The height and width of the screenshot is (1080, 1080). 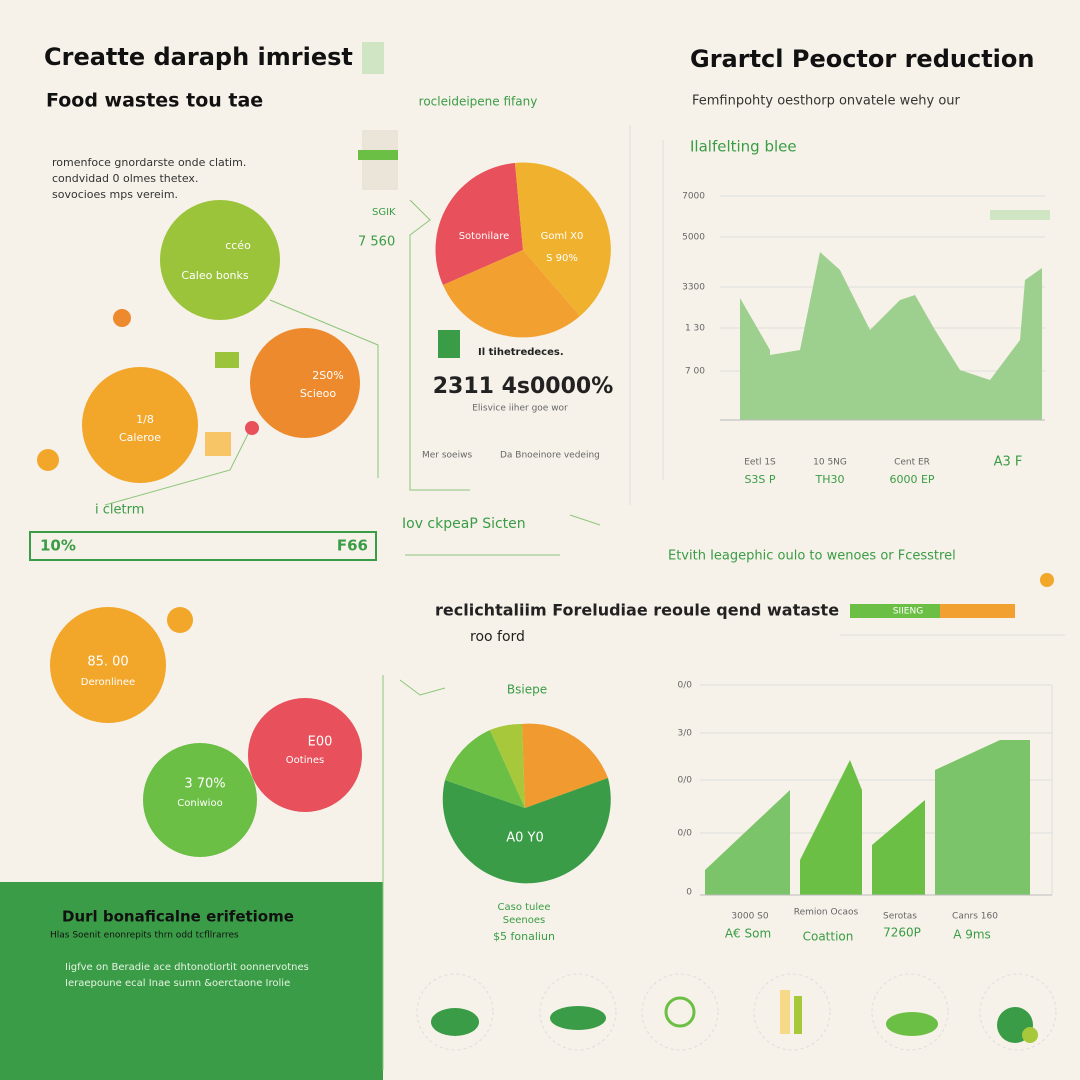 I want to click on y-label: 0, so click(x=689, y=893).